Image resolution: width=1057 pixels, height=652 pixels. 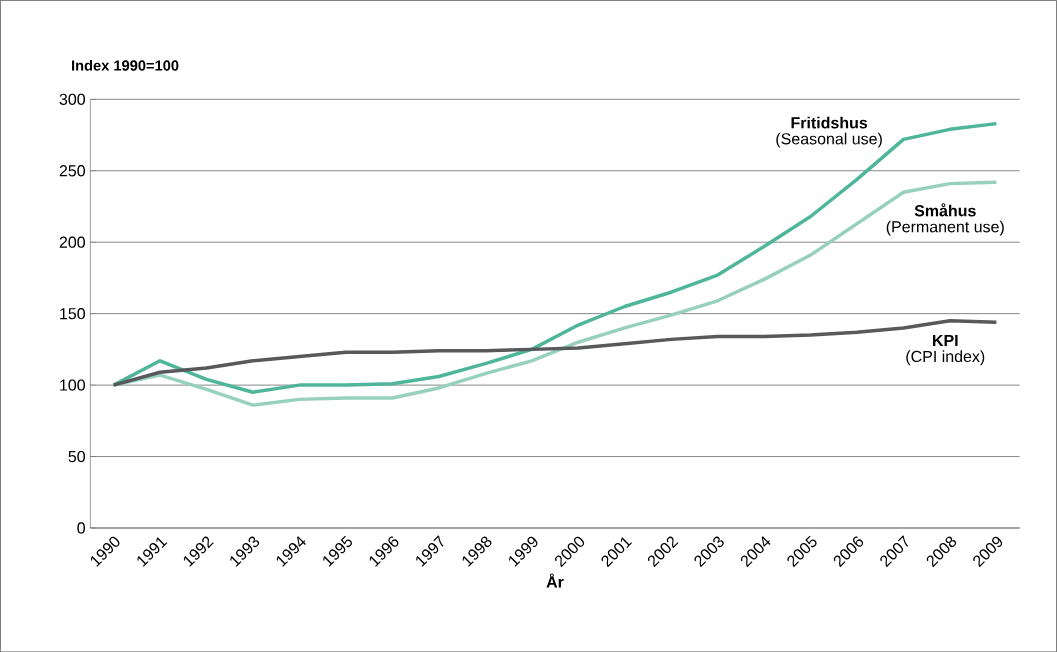 What do you see at coordinates (555, 580) in the screenshot?
I see `x-axis-title: År` at bounding box center [555, 580].